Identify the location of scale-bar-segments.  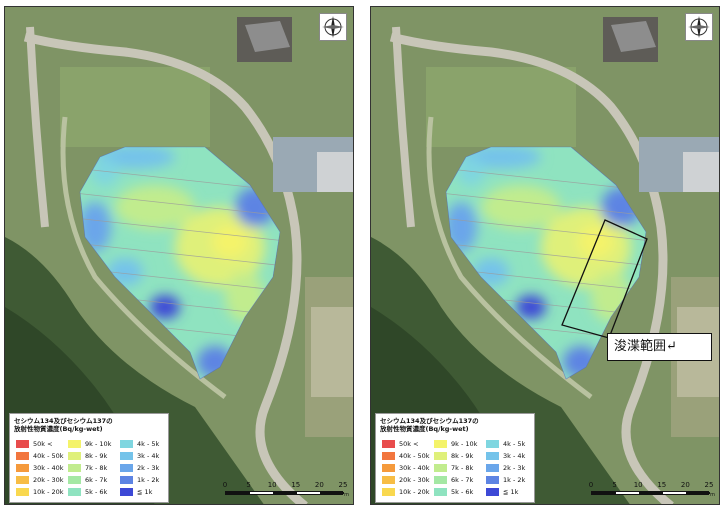
(284, 493).